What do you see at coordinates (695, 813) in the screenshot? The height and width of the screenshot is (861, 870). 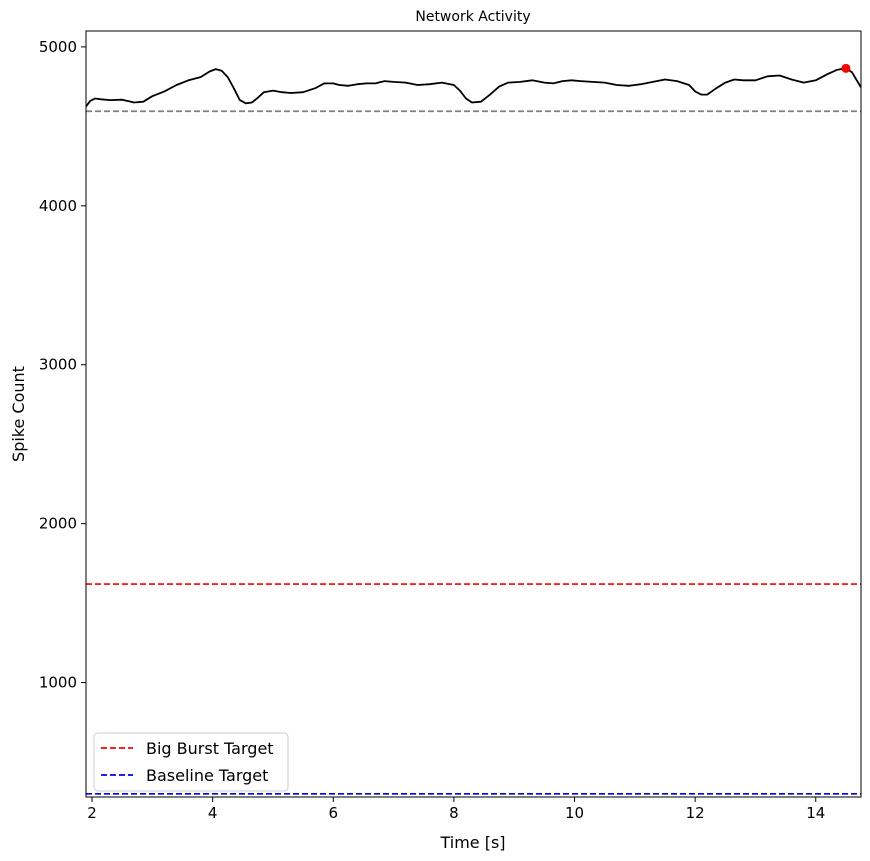 I see `x-tick-label: 12` at bounding box center [695, 813].